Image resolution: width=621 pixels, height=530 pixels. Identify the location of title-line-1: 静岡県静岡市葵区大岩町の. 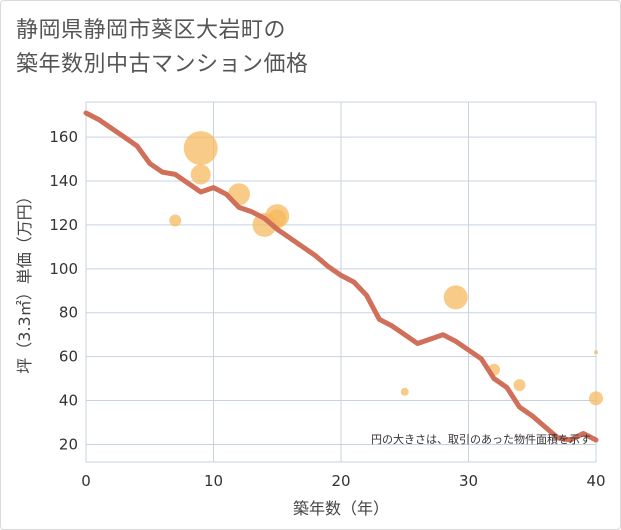
(151, 30).